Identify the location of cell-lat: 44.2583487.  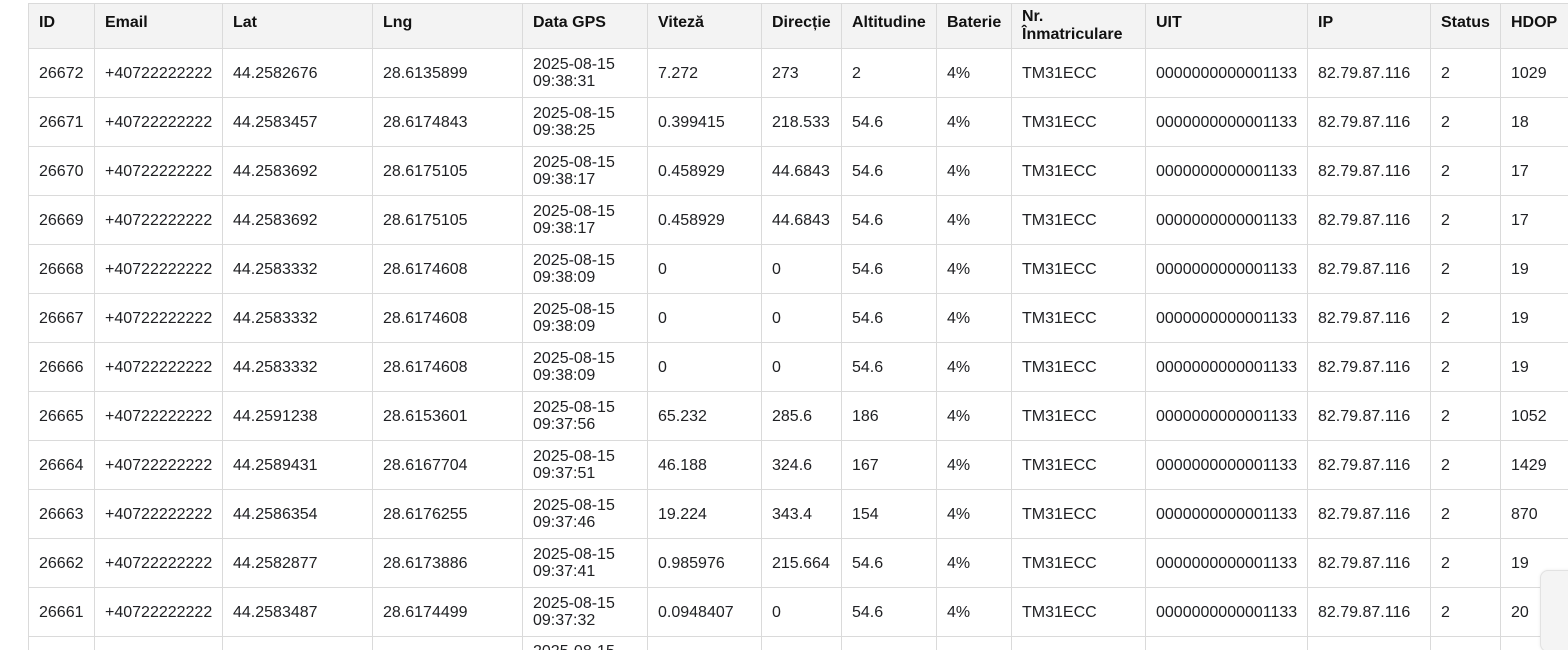
(297, 612).